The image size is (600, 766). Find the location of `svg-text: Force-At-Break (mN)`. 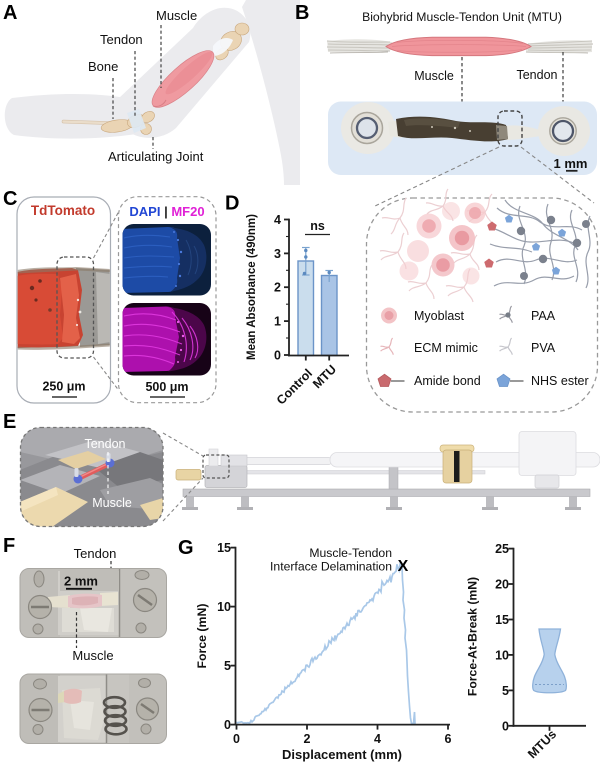

svg-text: Force-At-Break (mN) is located at coordinates (473, 636).